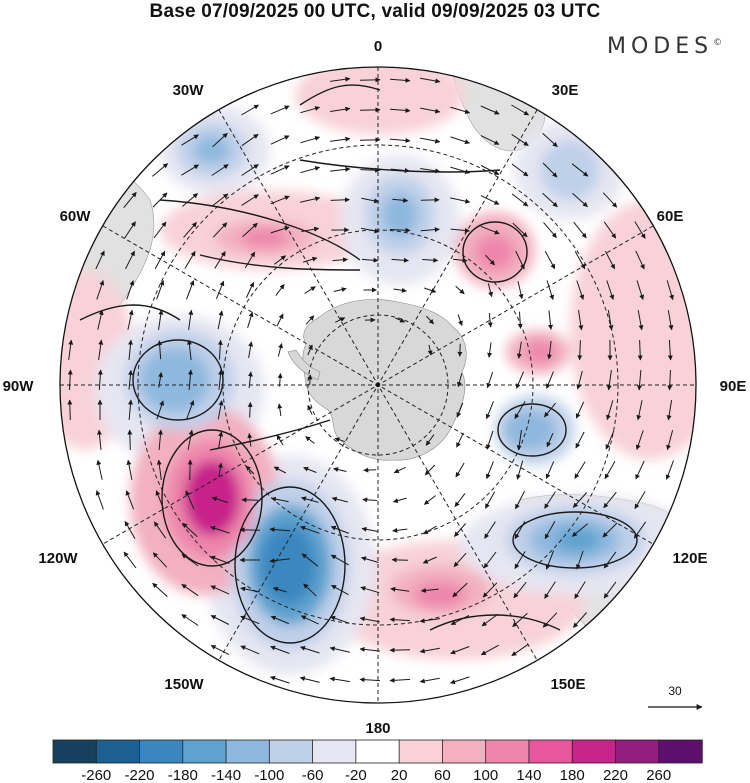  I want to click on pos-core-s, so click(440, 595).